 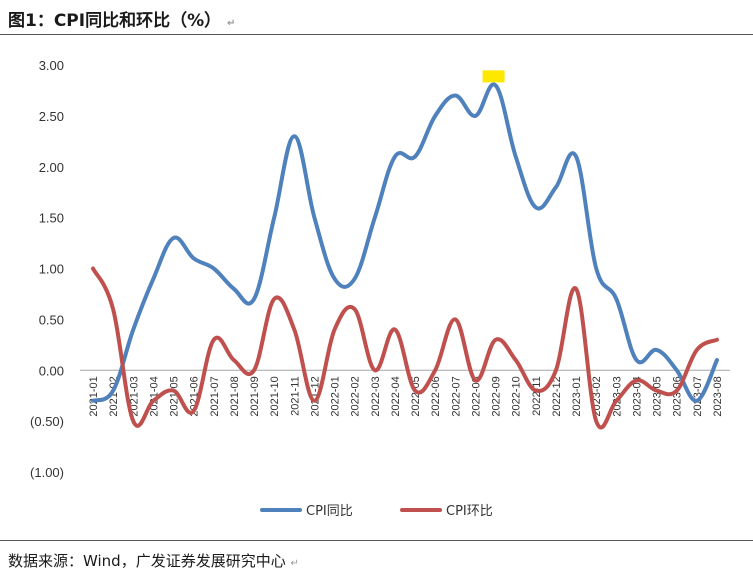 I want to click on x-tick-label: 2022-10, so click(x=517, y=396).